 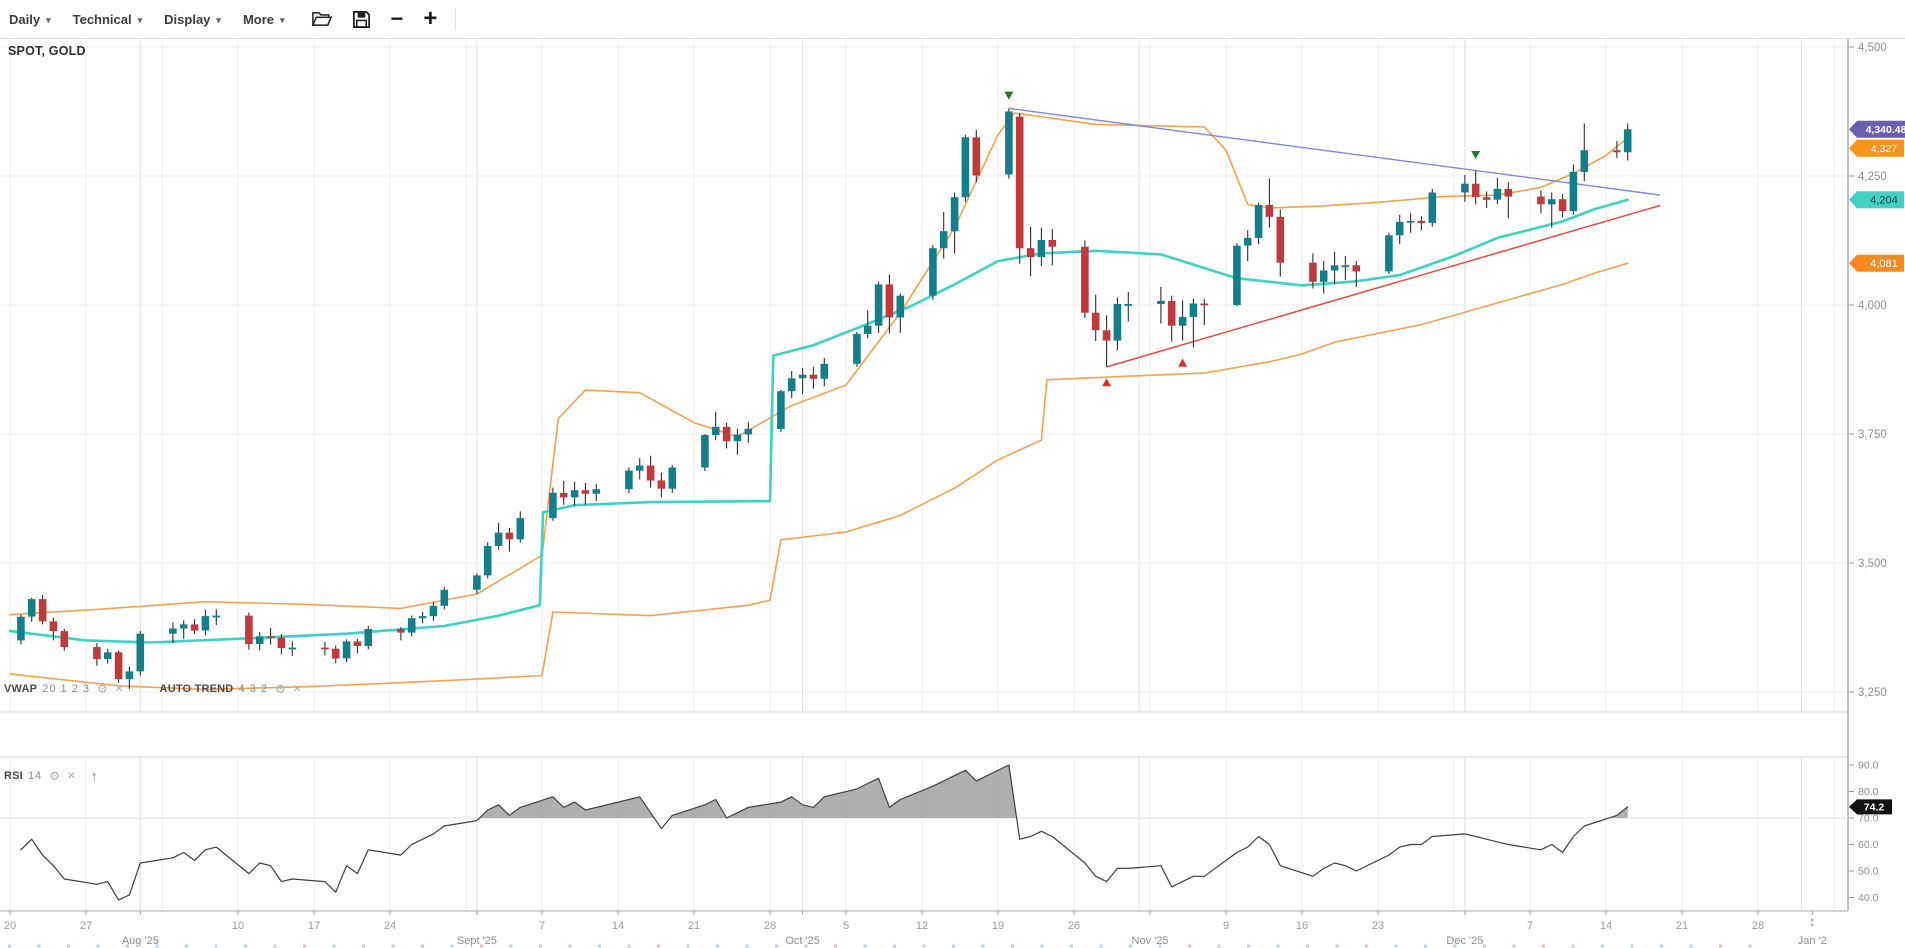 What do you see at coordinates (1877, 129) in the screenshot?
I see `price-badge: 4,340.48` at bounding box center [1877, 129].